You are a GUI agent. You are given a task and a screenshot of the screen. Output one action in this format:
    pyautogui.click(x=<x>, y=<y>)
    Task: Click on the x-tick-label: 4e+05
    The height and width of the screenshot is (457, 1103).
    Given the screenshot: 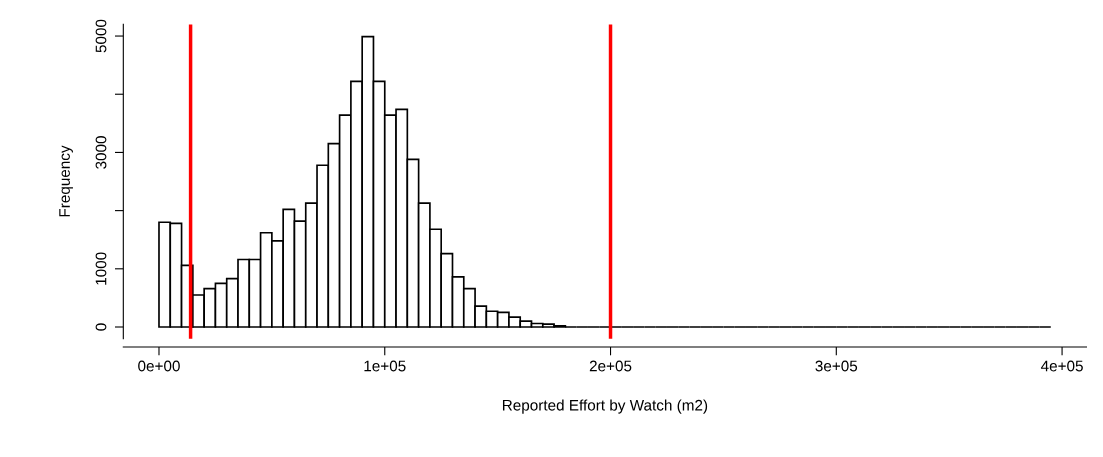 What is the action you would take?
    pyautogui.click(x=1061, y=366)
    